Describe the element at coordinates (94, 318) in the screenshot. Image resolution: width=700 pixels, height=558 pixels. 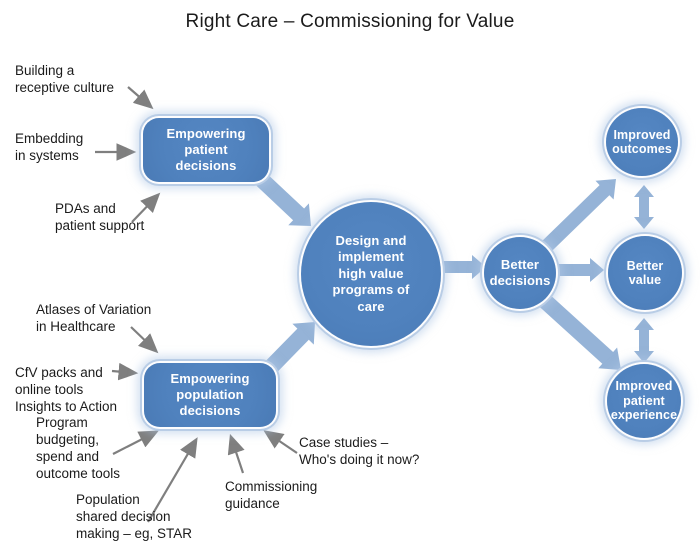
I see `label-atlases-of-variation: Atlases of Variation in Healthcare` at that location.